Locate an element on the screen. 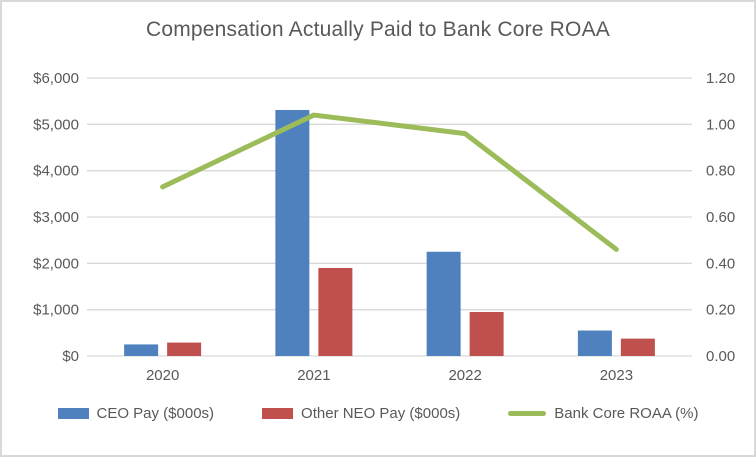 This screenshot has width=756, height=457. right-axis-tick-label: 1.20 is located at coordinates (720, 78).